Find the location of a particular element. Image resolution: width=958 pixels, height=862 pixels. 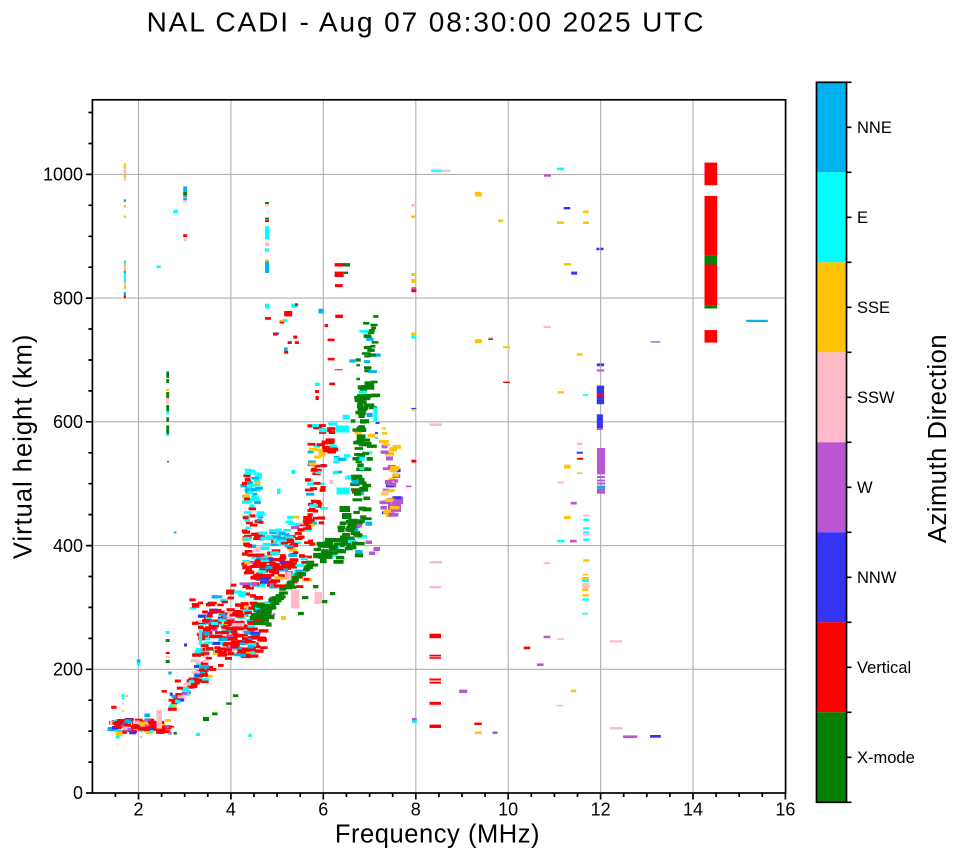

svg-text: NNW is located at coordinates (877, 578).